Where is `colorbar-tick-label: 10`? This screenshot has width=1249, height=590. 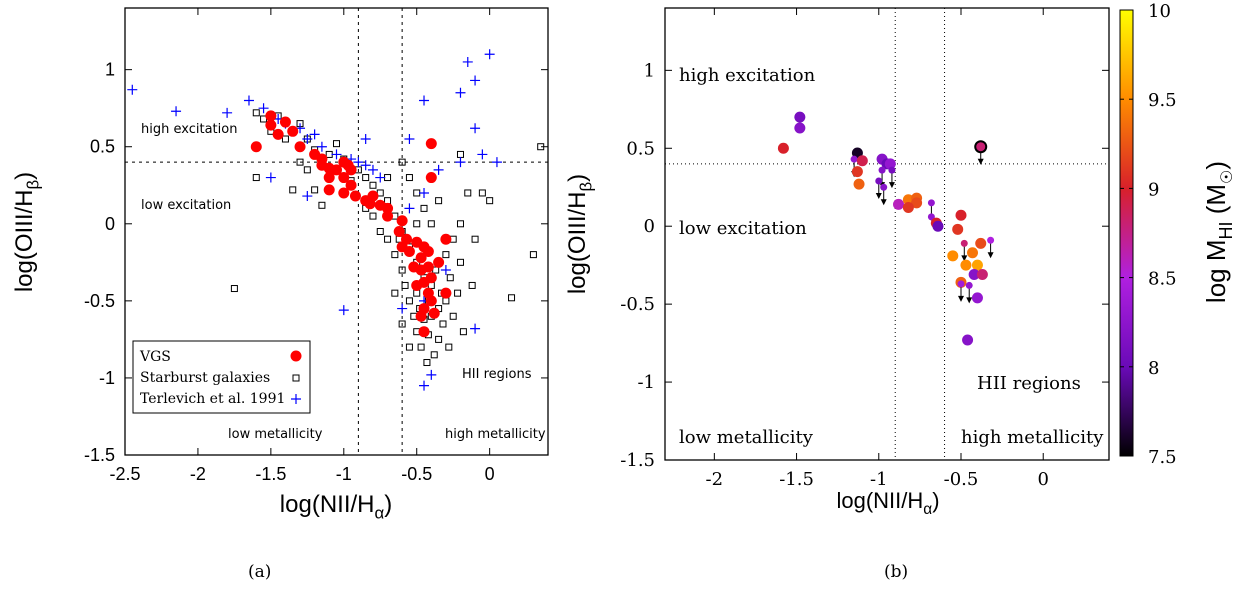
colorbar-tick-label: 10 is located at coordinates (1159, 11).